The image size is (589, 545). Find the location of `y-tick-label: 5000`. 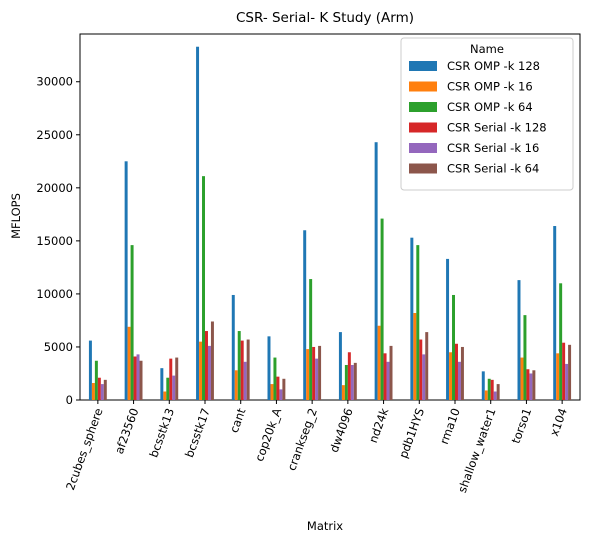

y-tick-label: 5000 is located at coordinates (58, 347).